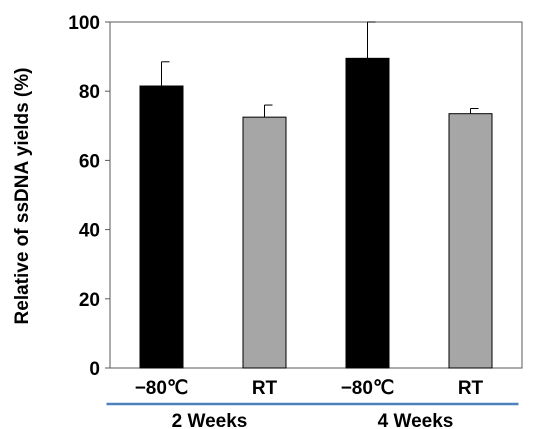  What do you see at coordinates (94, 369) in the screenshot?
I see `y-tick-label: 0` at bounding box center [94, 369].